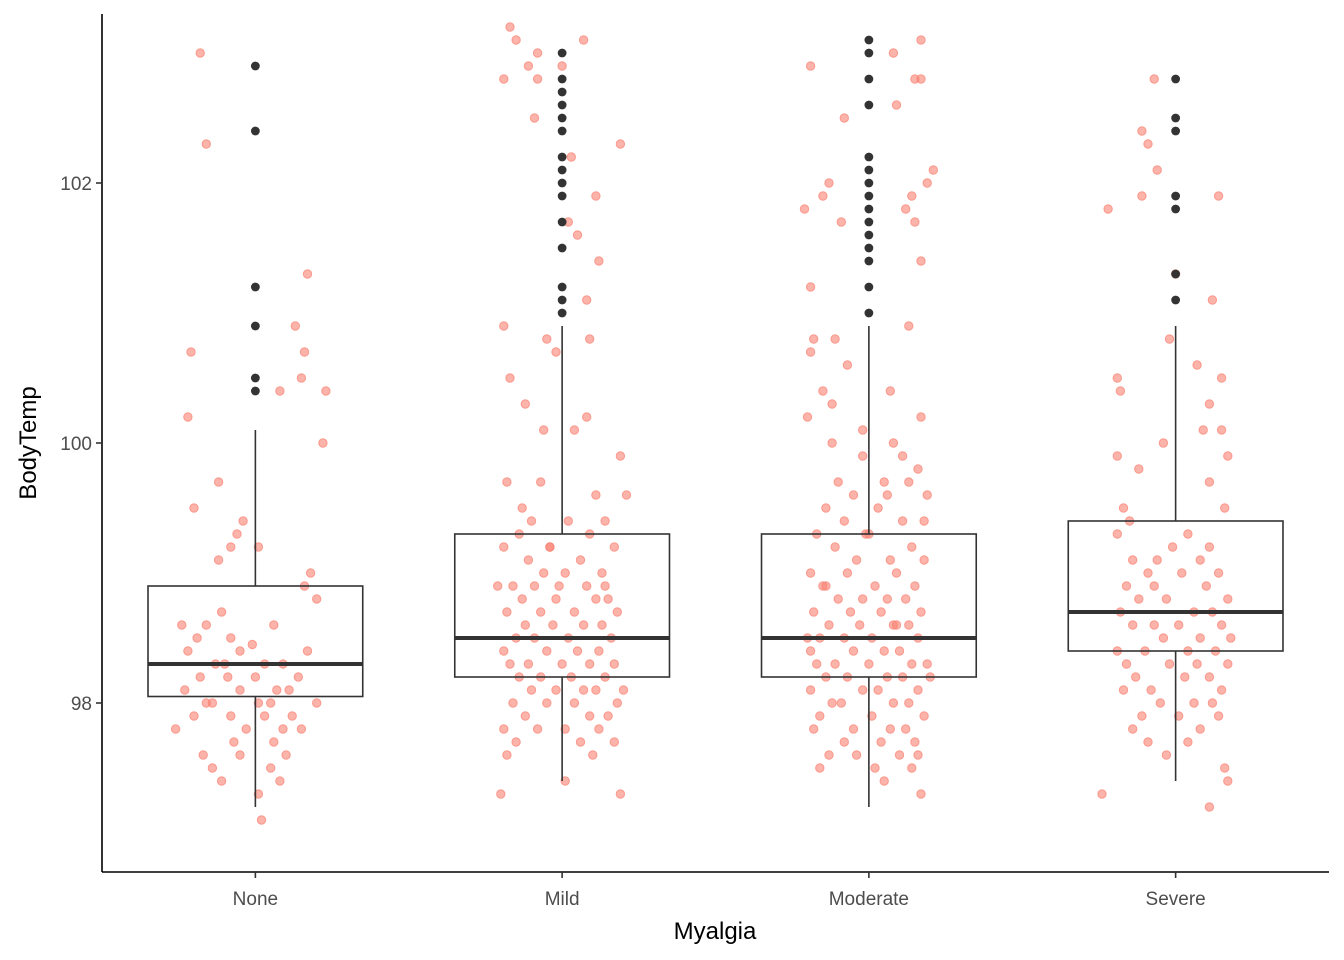 Image resolution: width=1344 pixels, height=960 pixels. What do you see at coordinates (255, 641) in the screenshot?
I see `box-none` at bounding box center [255, 641].